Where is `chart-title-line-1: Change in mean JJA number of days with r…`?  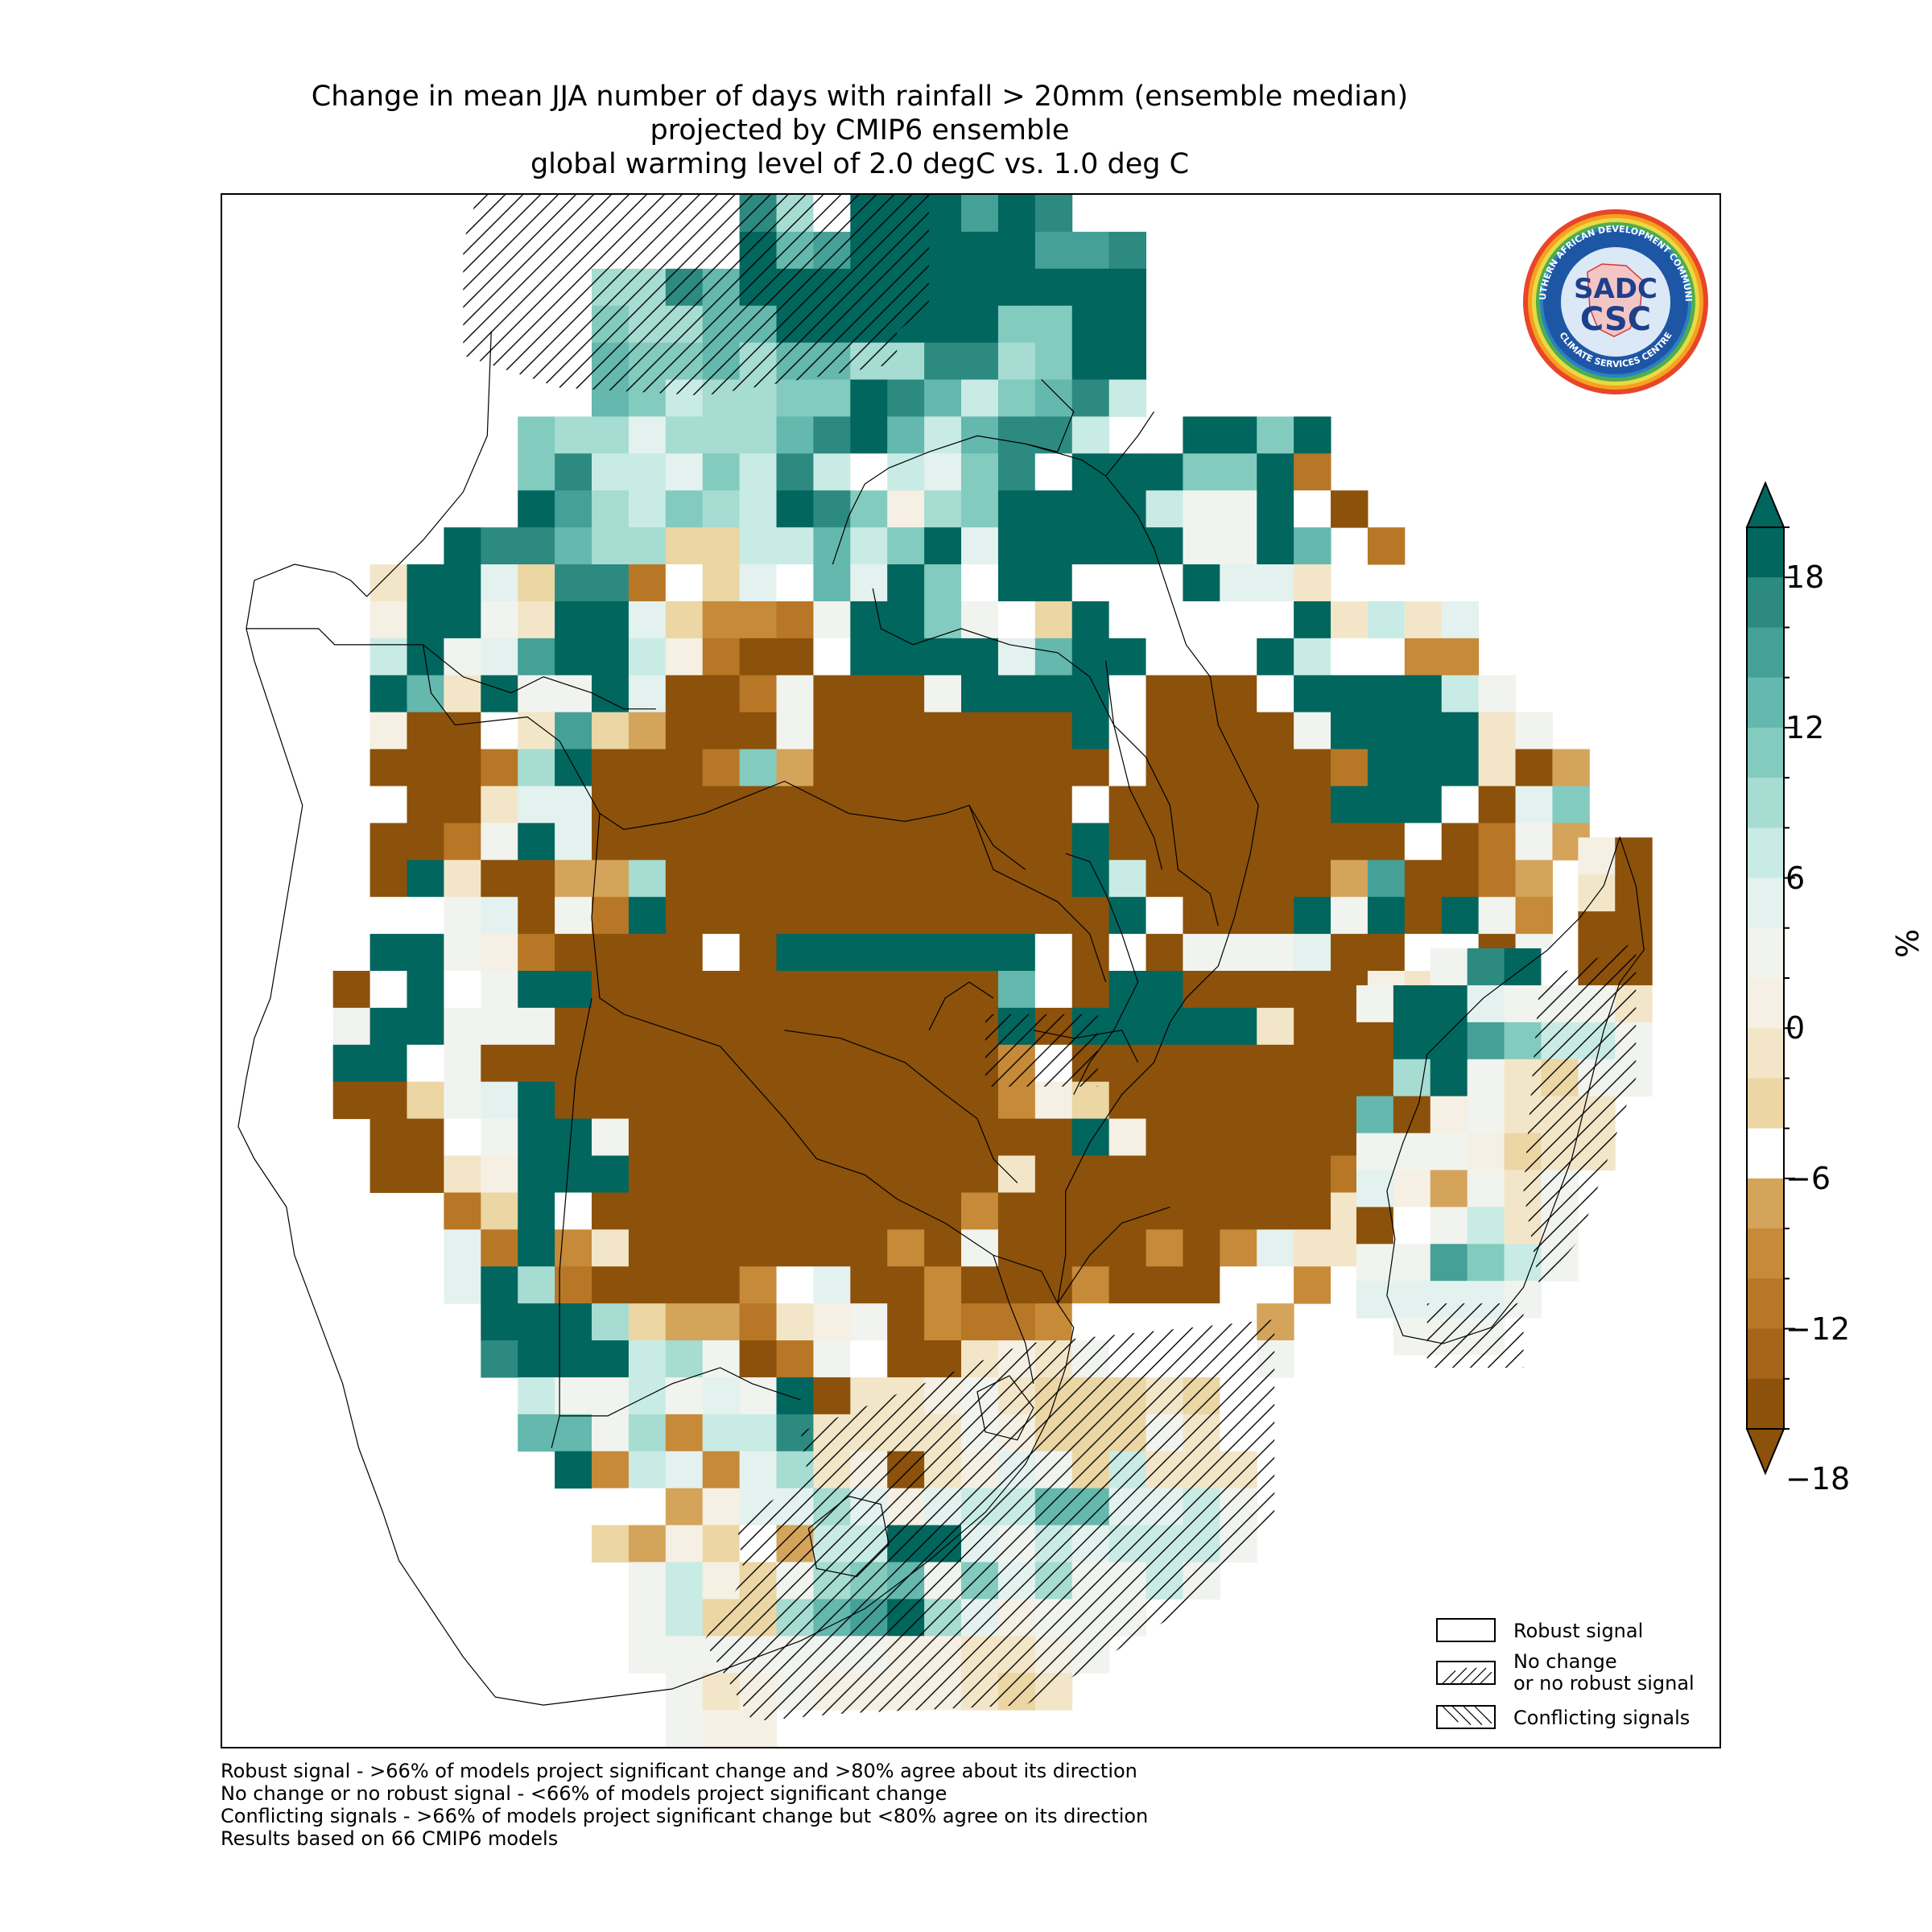 chart-title-line-1: Change in mean JJA number of days with r… is located at coordinates (860, 96).